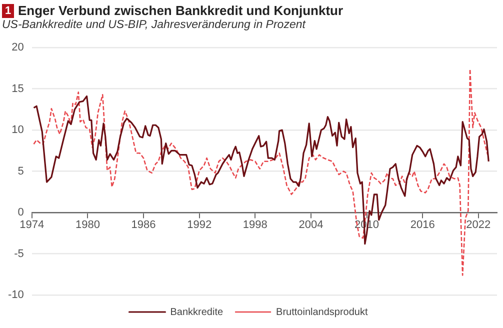  I want to click on legend-label: Bruttoinlandsprodukt, so click(322, 312).